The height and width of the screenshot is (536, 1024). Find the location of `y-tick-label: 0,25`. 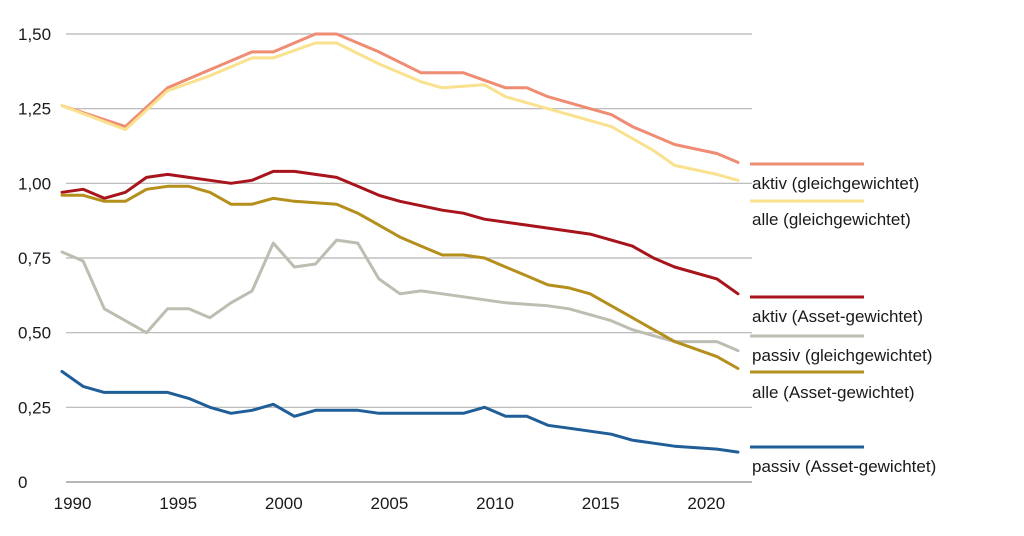

y-tick-label: 0,25 is located at coordinates (34, 407).